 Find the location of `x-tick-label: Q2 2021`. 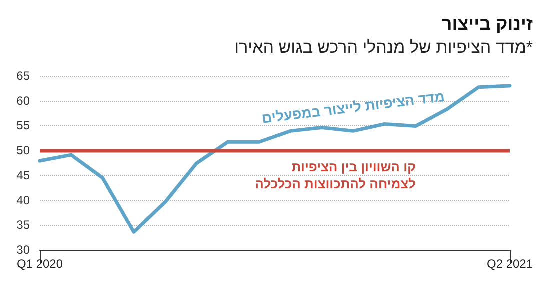

x-tick-label: Q2 2021 is located at coordinates (510, 264).